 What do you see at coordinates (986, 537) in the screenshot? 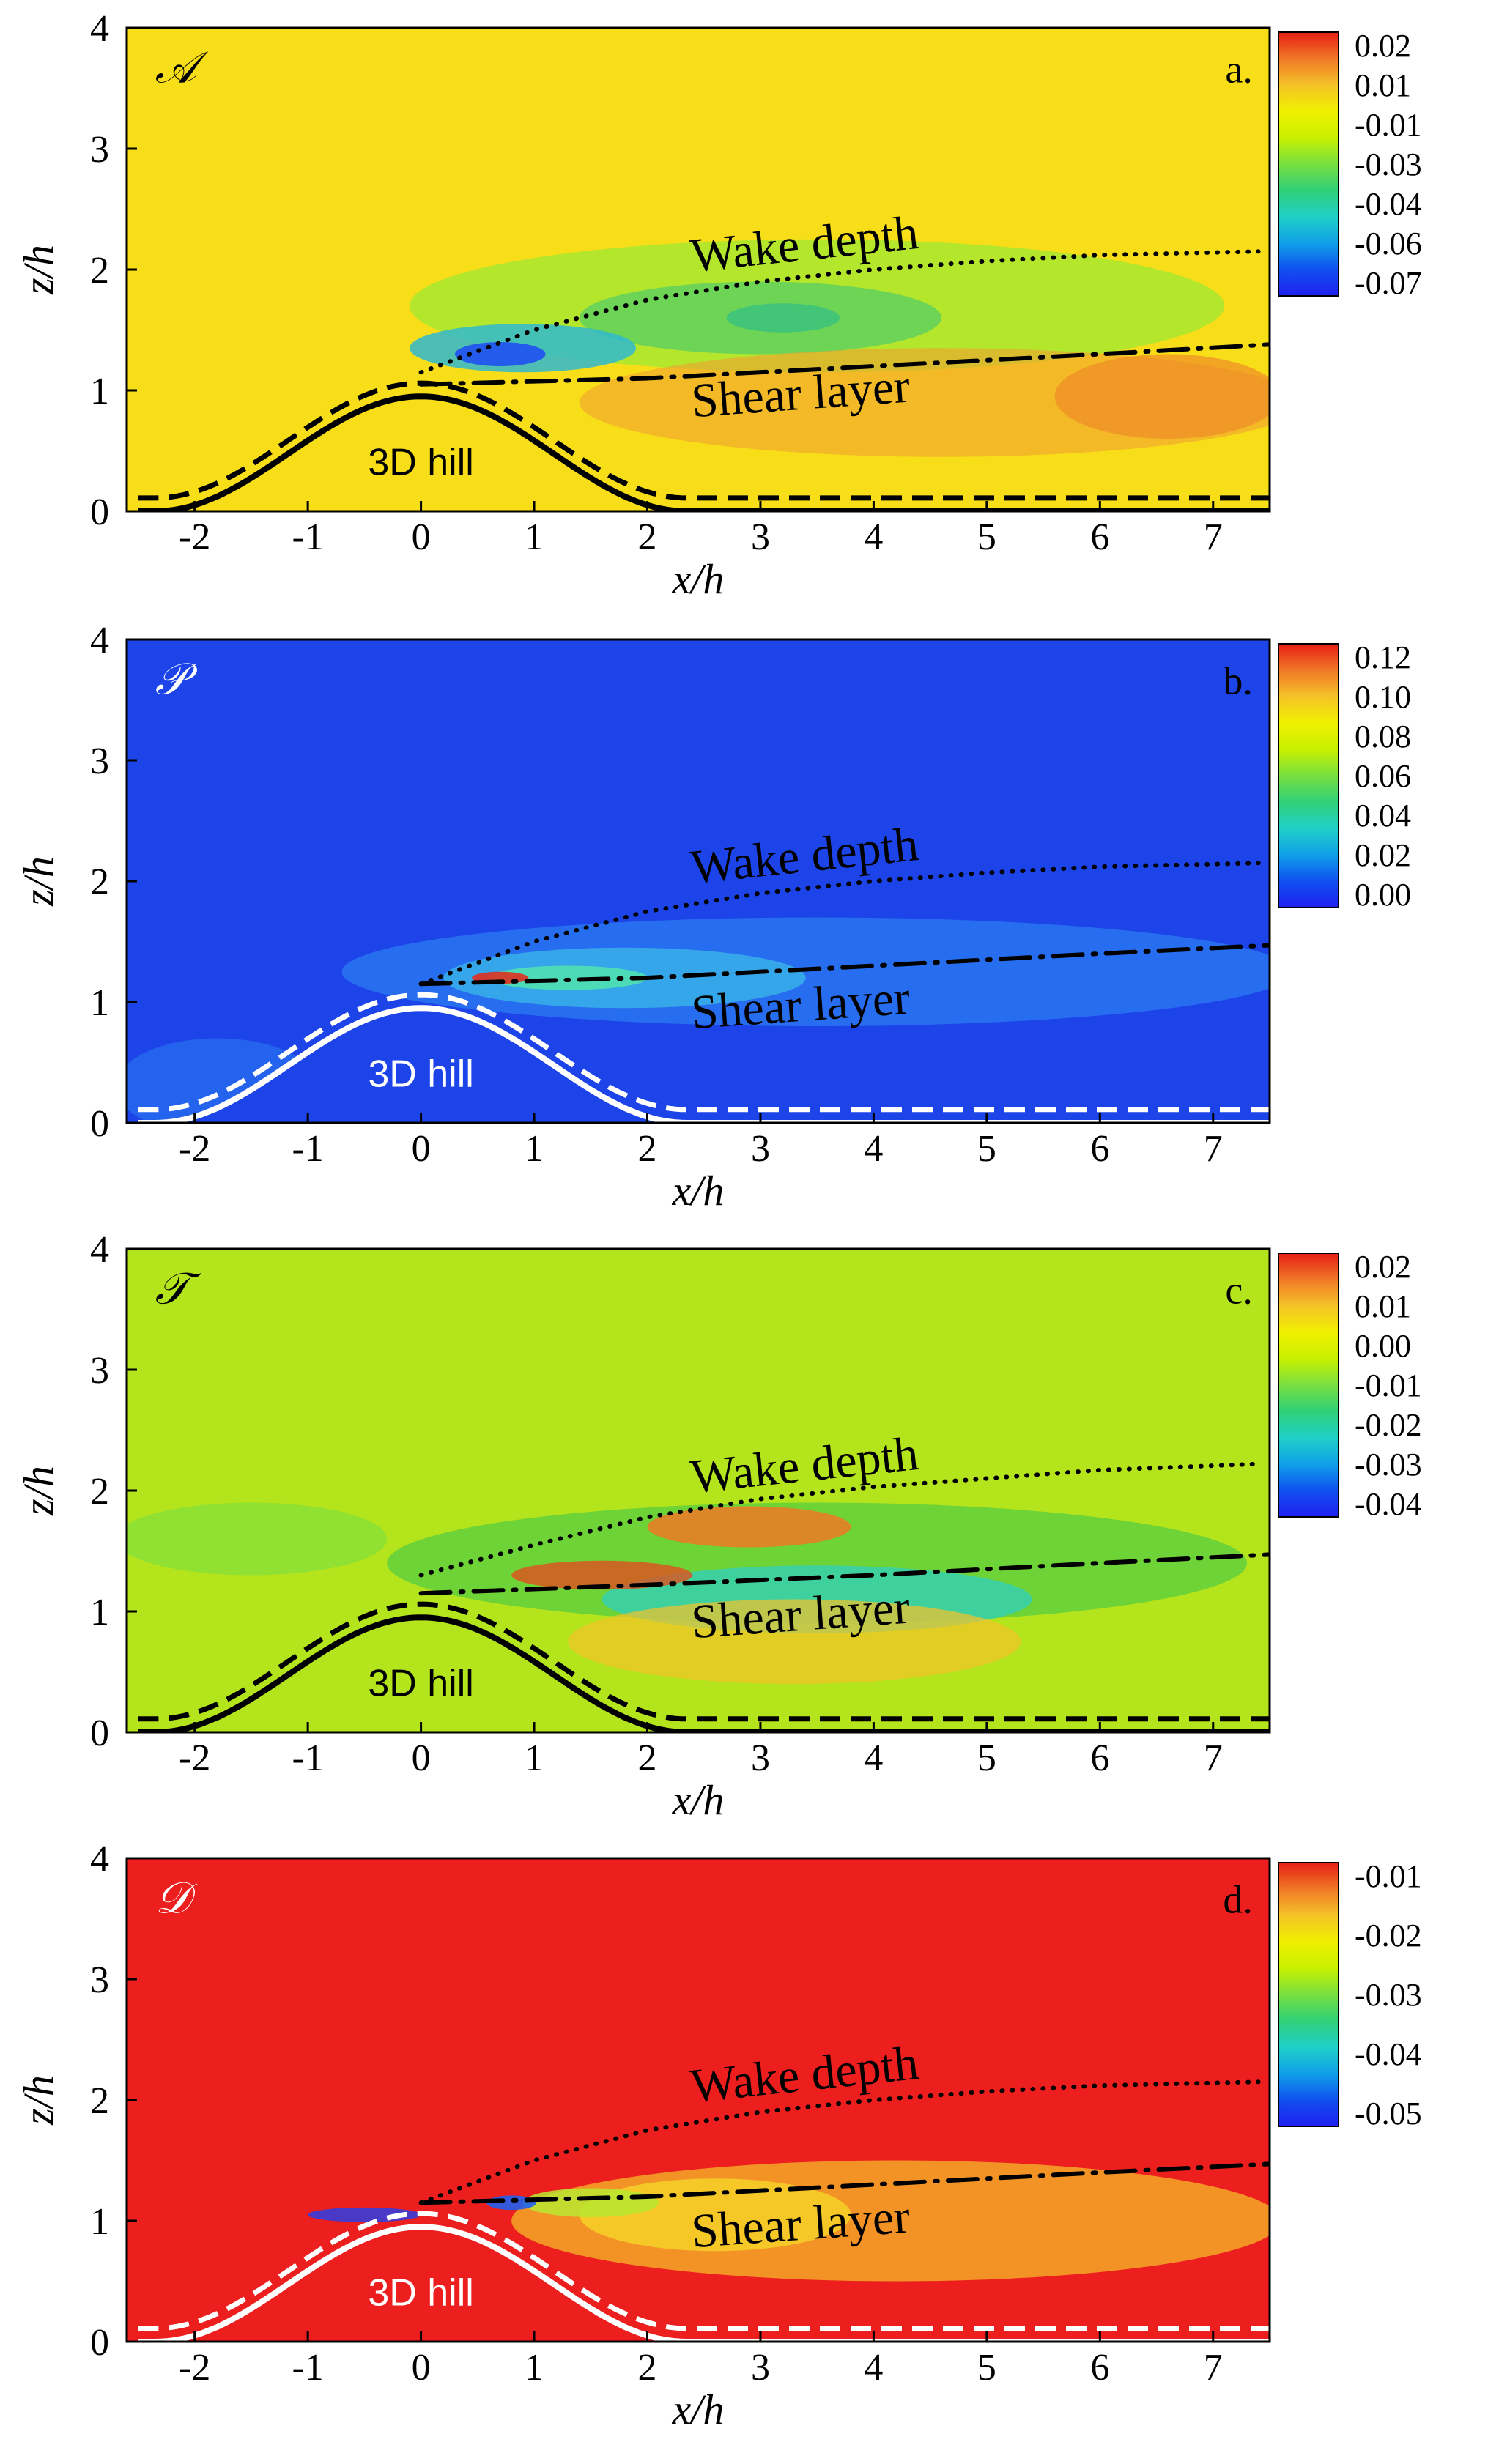
I see `x-tick-label: 5` at bounding box center [986, 537].